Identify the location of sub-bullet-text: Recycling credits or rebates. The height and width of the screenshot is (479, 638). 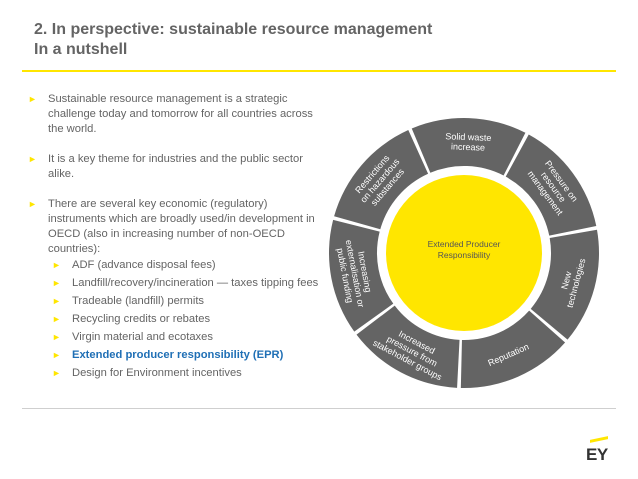
(141, 319).